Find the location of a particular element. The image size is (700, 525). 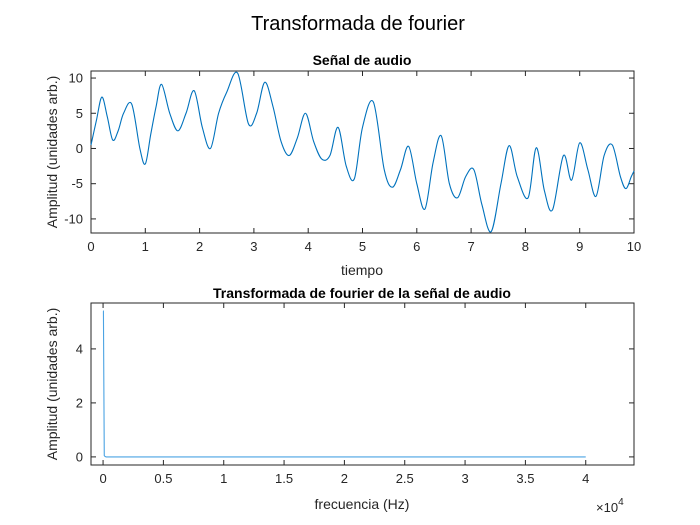

signal-y-tick-label: -10 is located at coordinates (73, 218).